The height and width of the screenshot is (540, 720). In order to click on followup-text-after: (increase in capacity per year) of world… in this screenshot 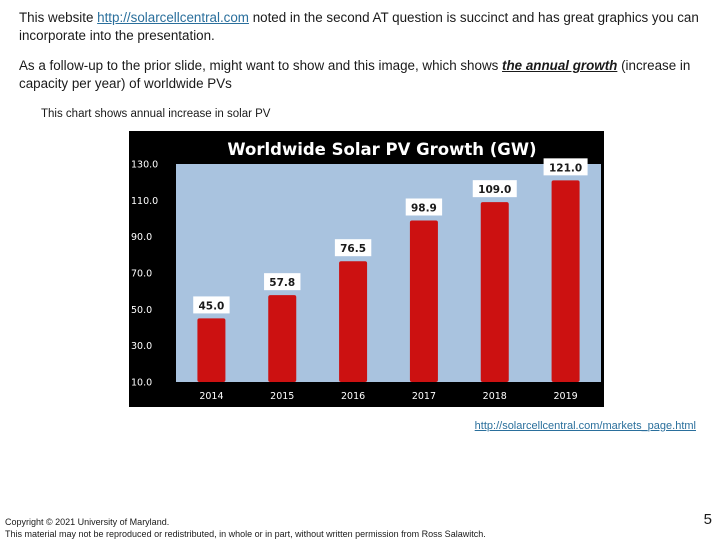, I will do `click(355, 74)`.